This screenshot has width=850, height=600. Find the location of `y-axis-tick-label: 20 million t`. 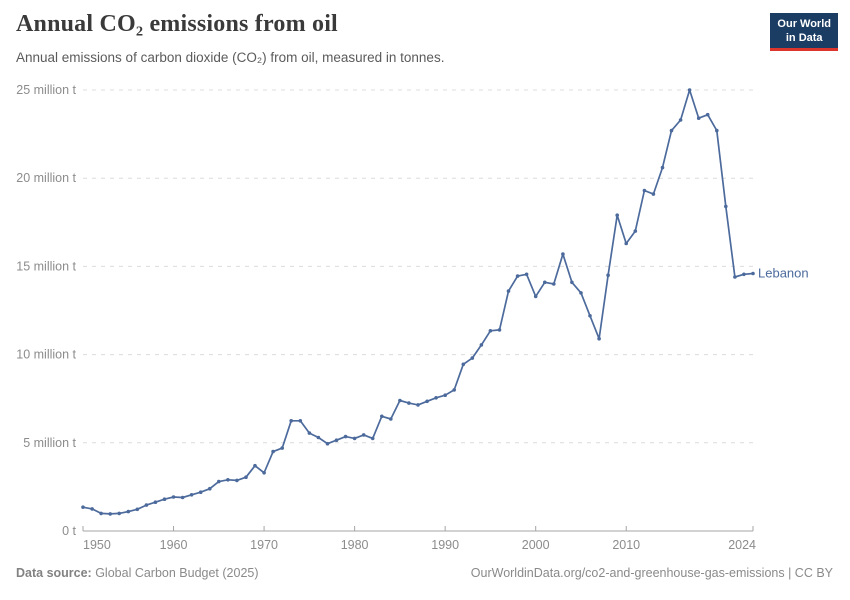

y-axis-tick-label: 20 million t is located at coordinates (46, 178).